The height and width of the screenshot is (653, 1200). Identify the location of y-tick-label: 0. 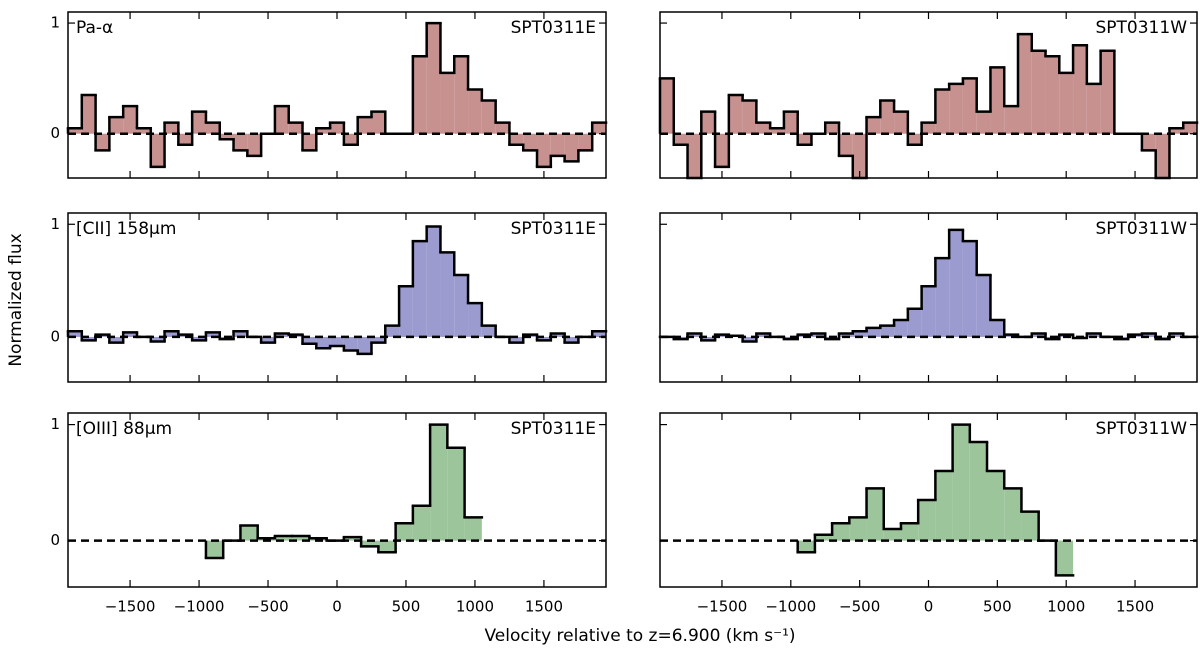
(55, 133).